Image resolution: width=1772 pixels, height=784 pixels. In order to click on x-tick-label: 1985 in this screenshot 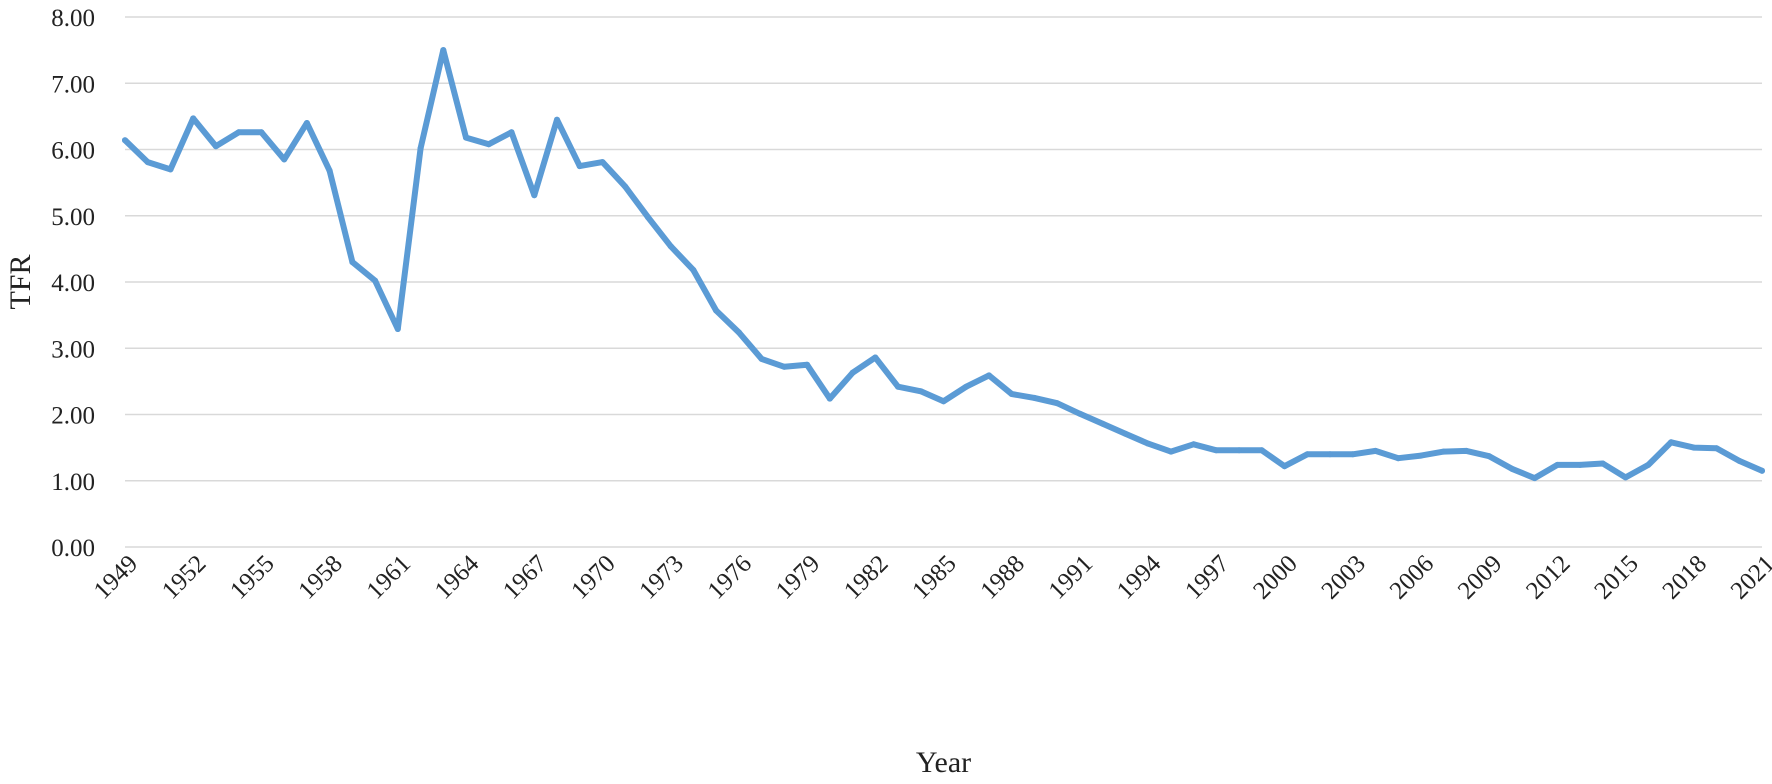, I will do `click(934, 577)`.